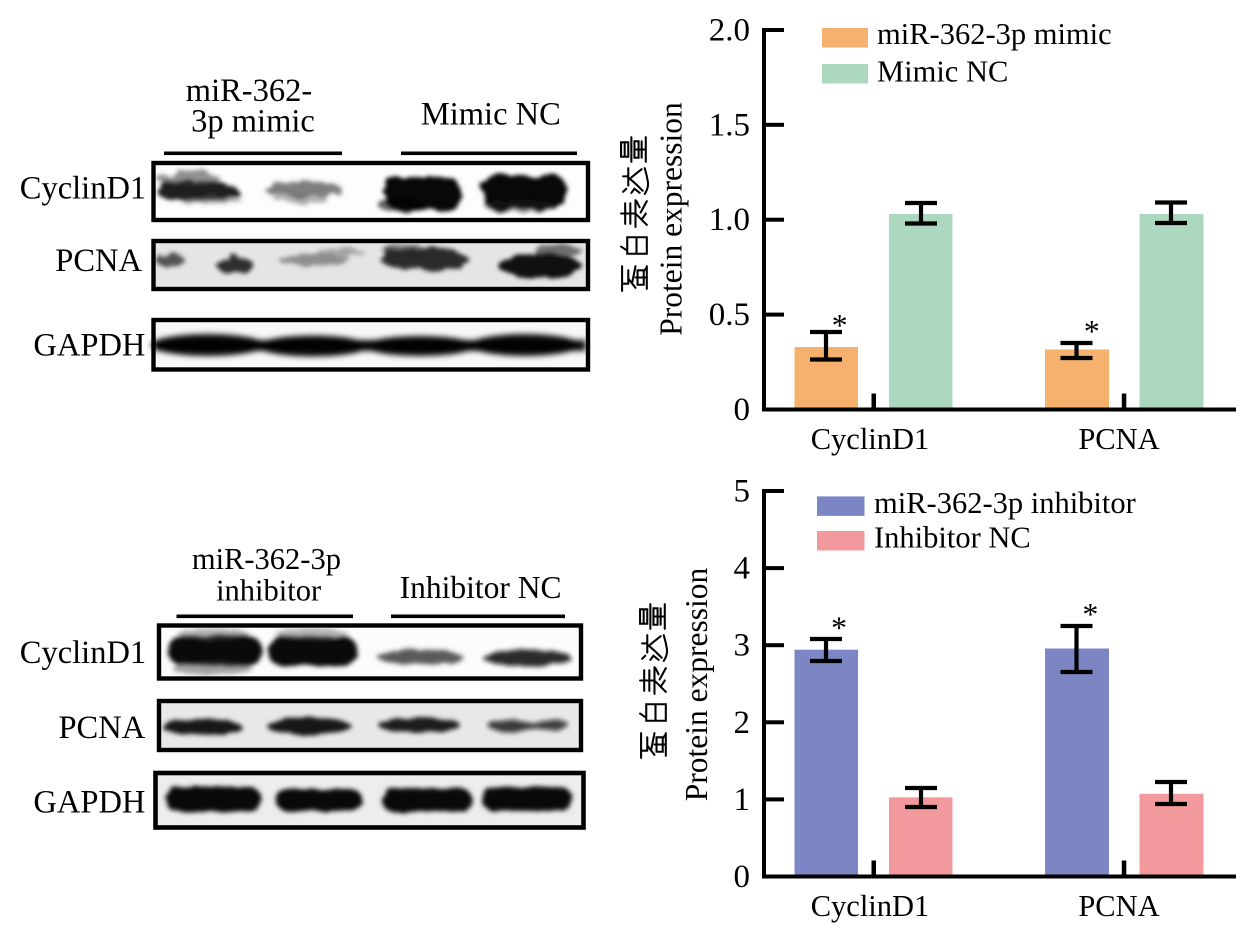 This screenshot has height=945, width=1252. What do you see at coordinates (266, 559) in the screenshot?
I see `svg-text: miR-362-3p` at bounding box center [266, 559].